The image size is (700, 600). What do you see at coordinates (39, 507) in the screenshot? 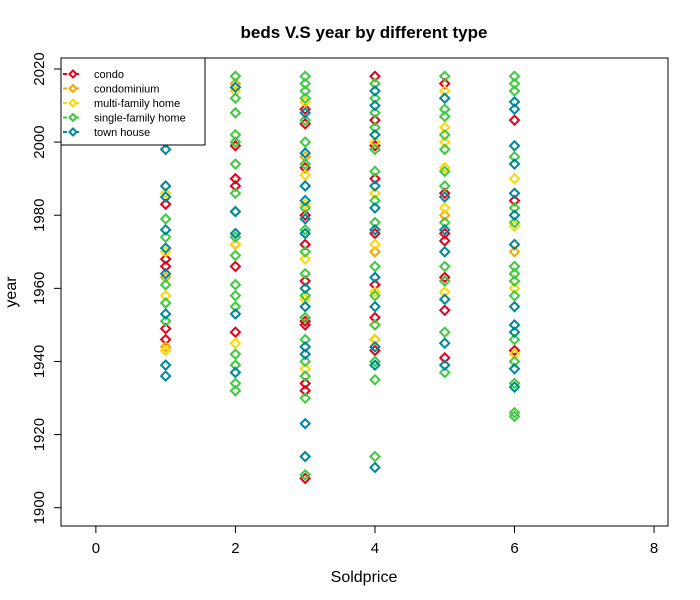
I see `y-tick-label: 1900` at bounding box center [39, 507].